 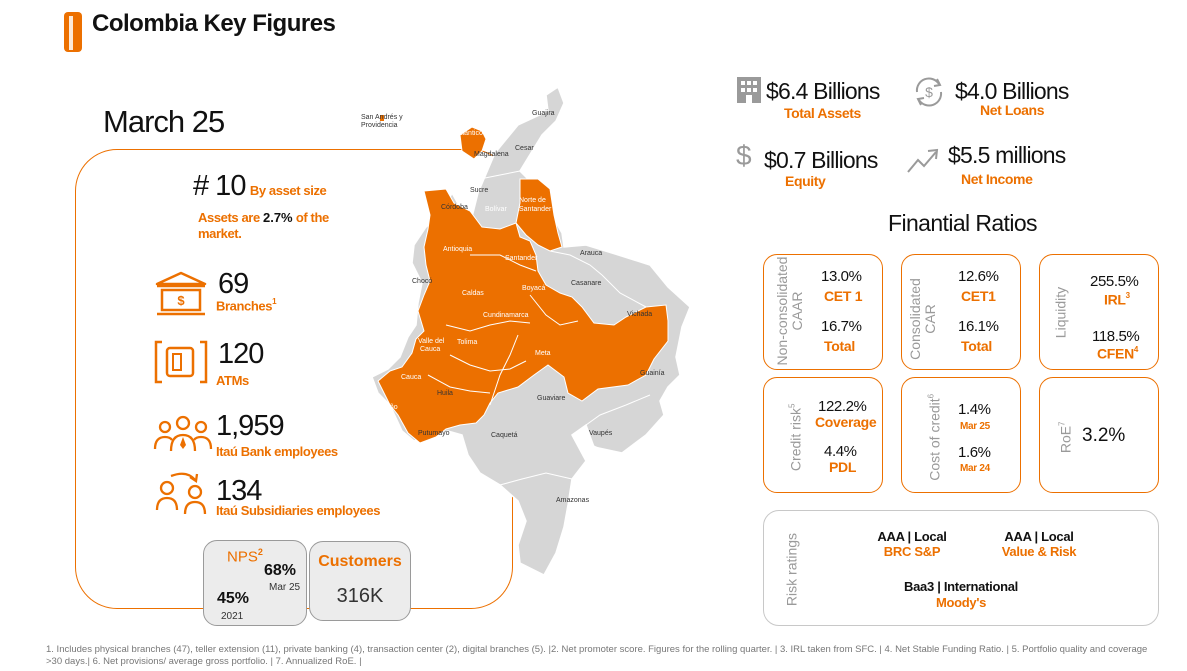 I want to click on page-title: Colombia Key Figures, so click(x=214, y=23).